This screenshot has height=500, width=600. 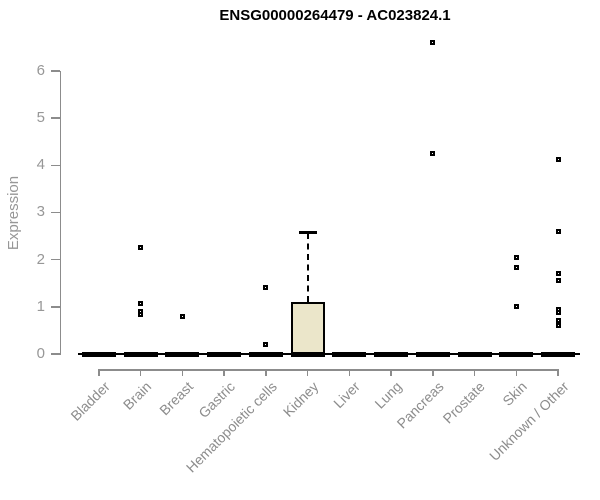 I want to click on x-axis-line, so click(x=329, y=370).